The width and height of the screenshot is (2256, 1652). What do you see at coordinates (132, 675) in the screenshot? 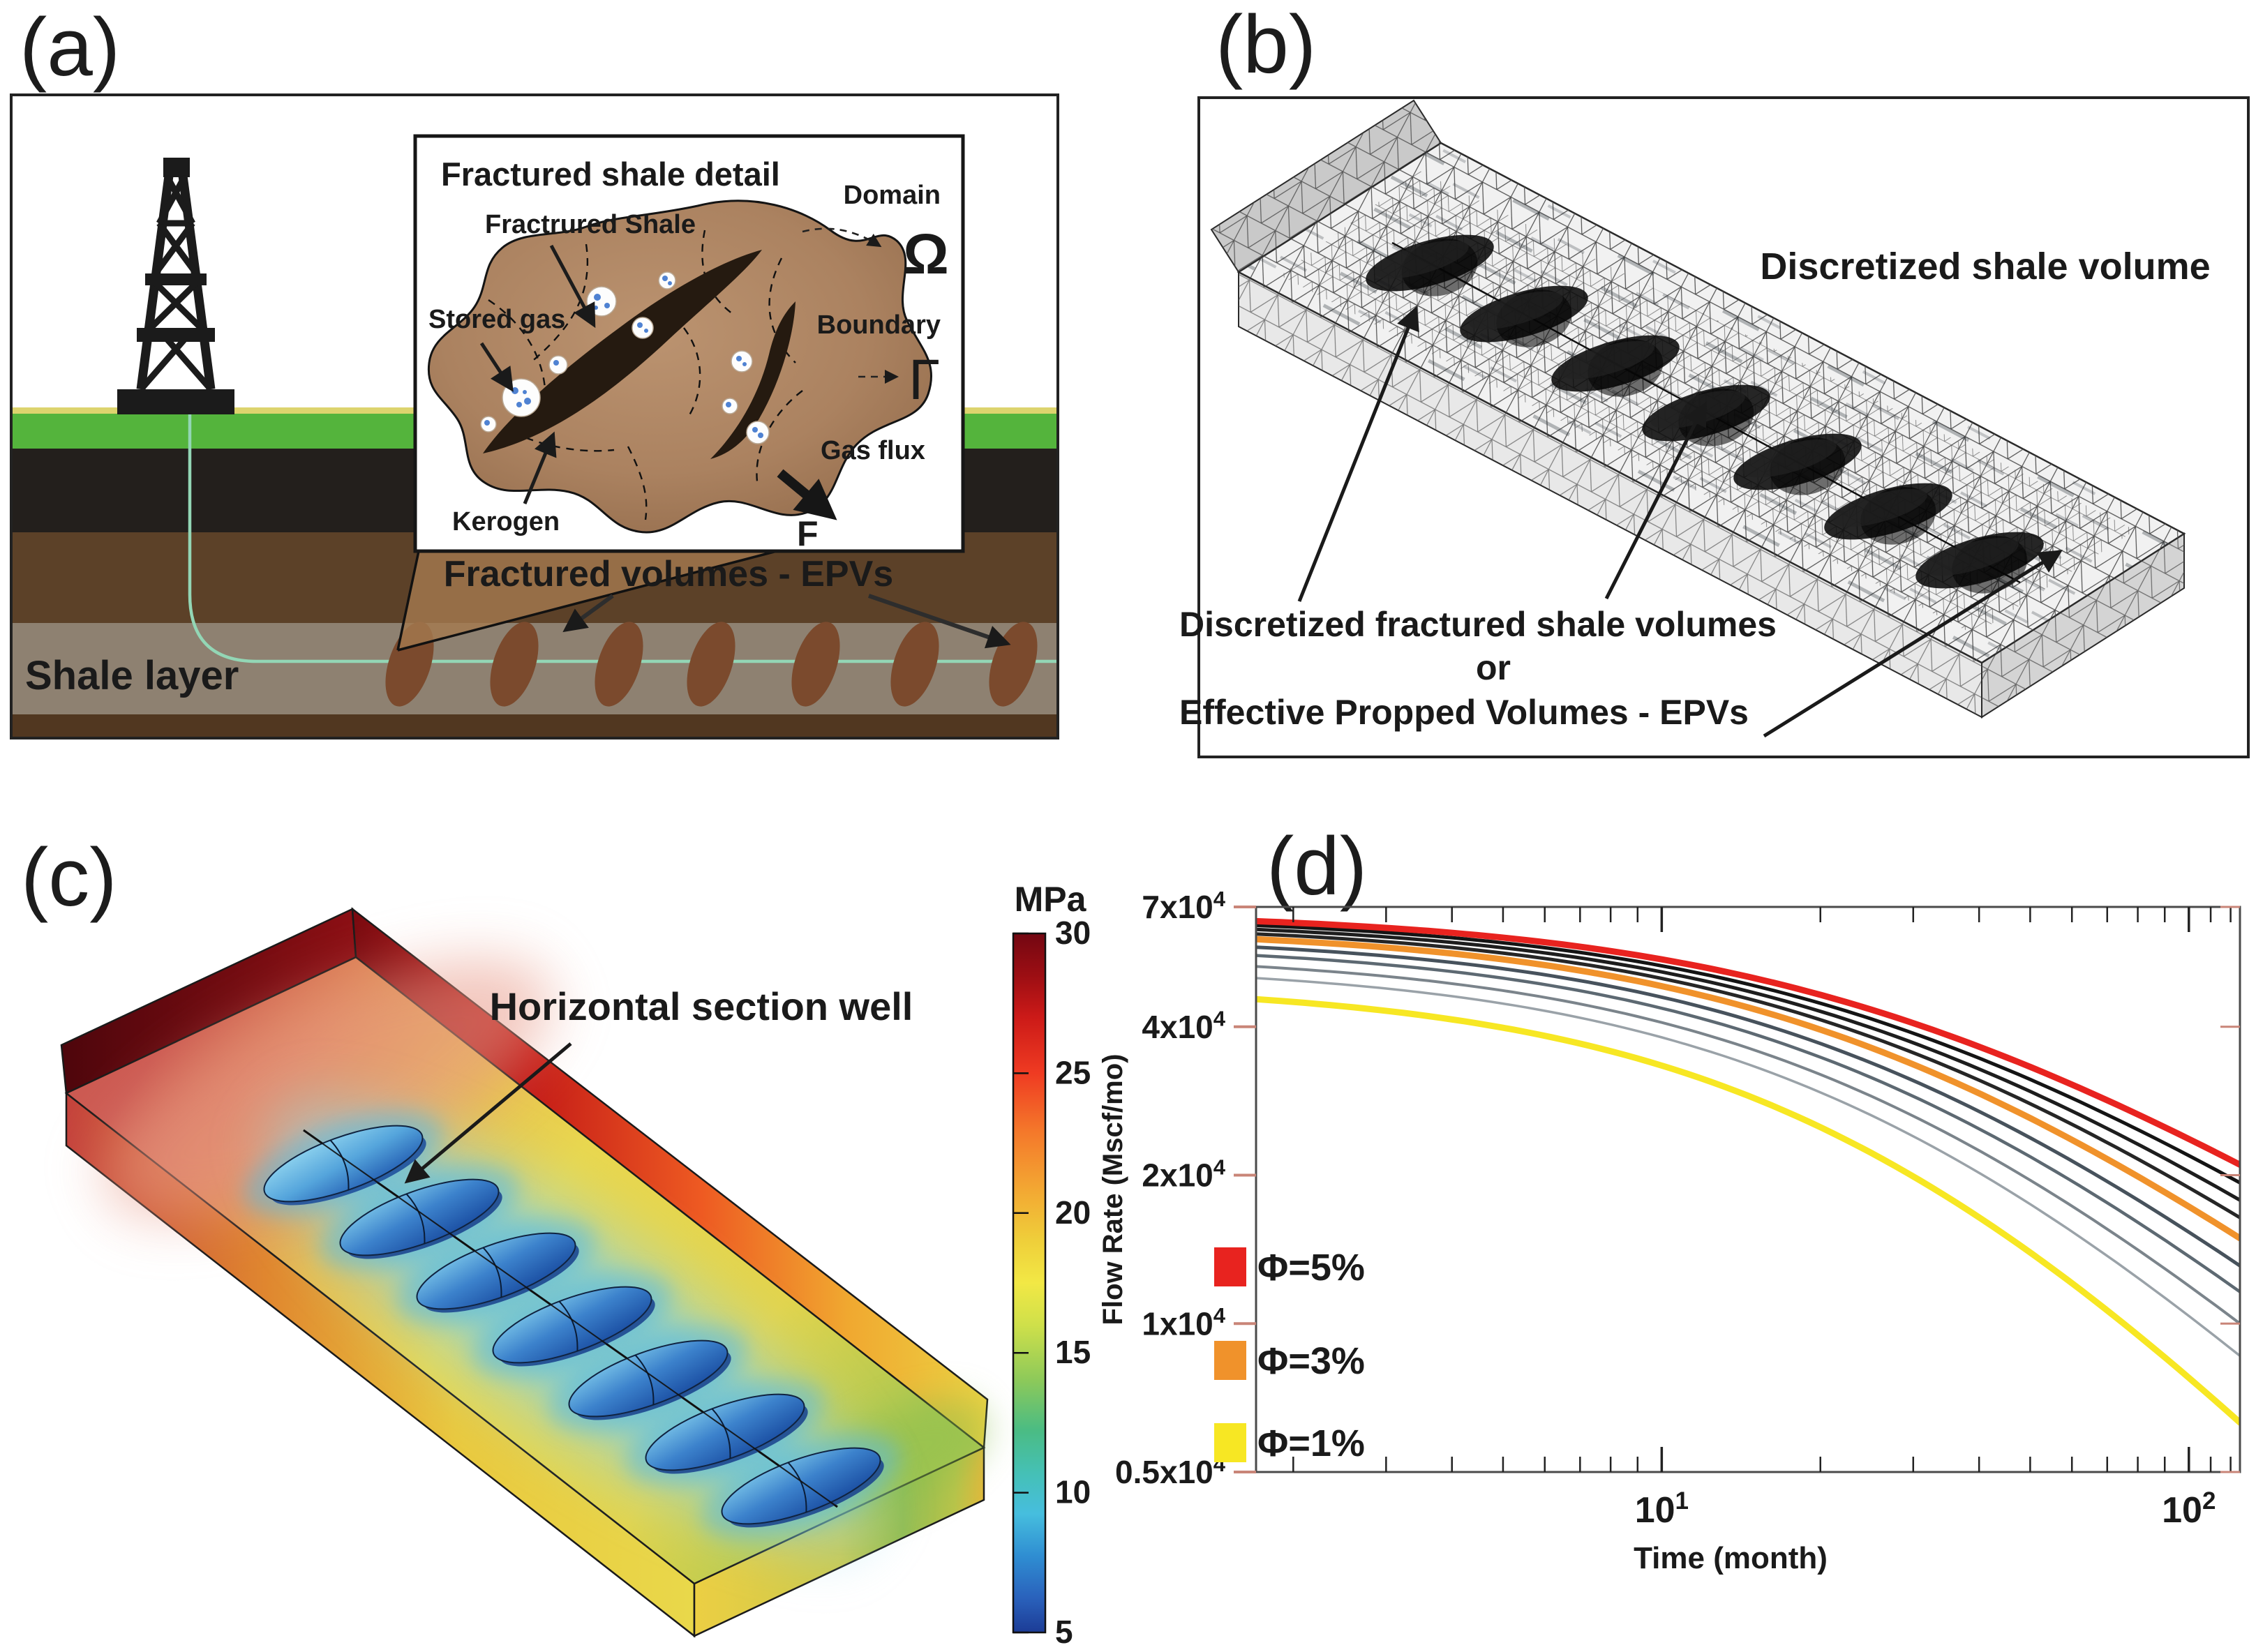
I see `shale-layer-label: Shale layer` at bounding box center [132, 675].